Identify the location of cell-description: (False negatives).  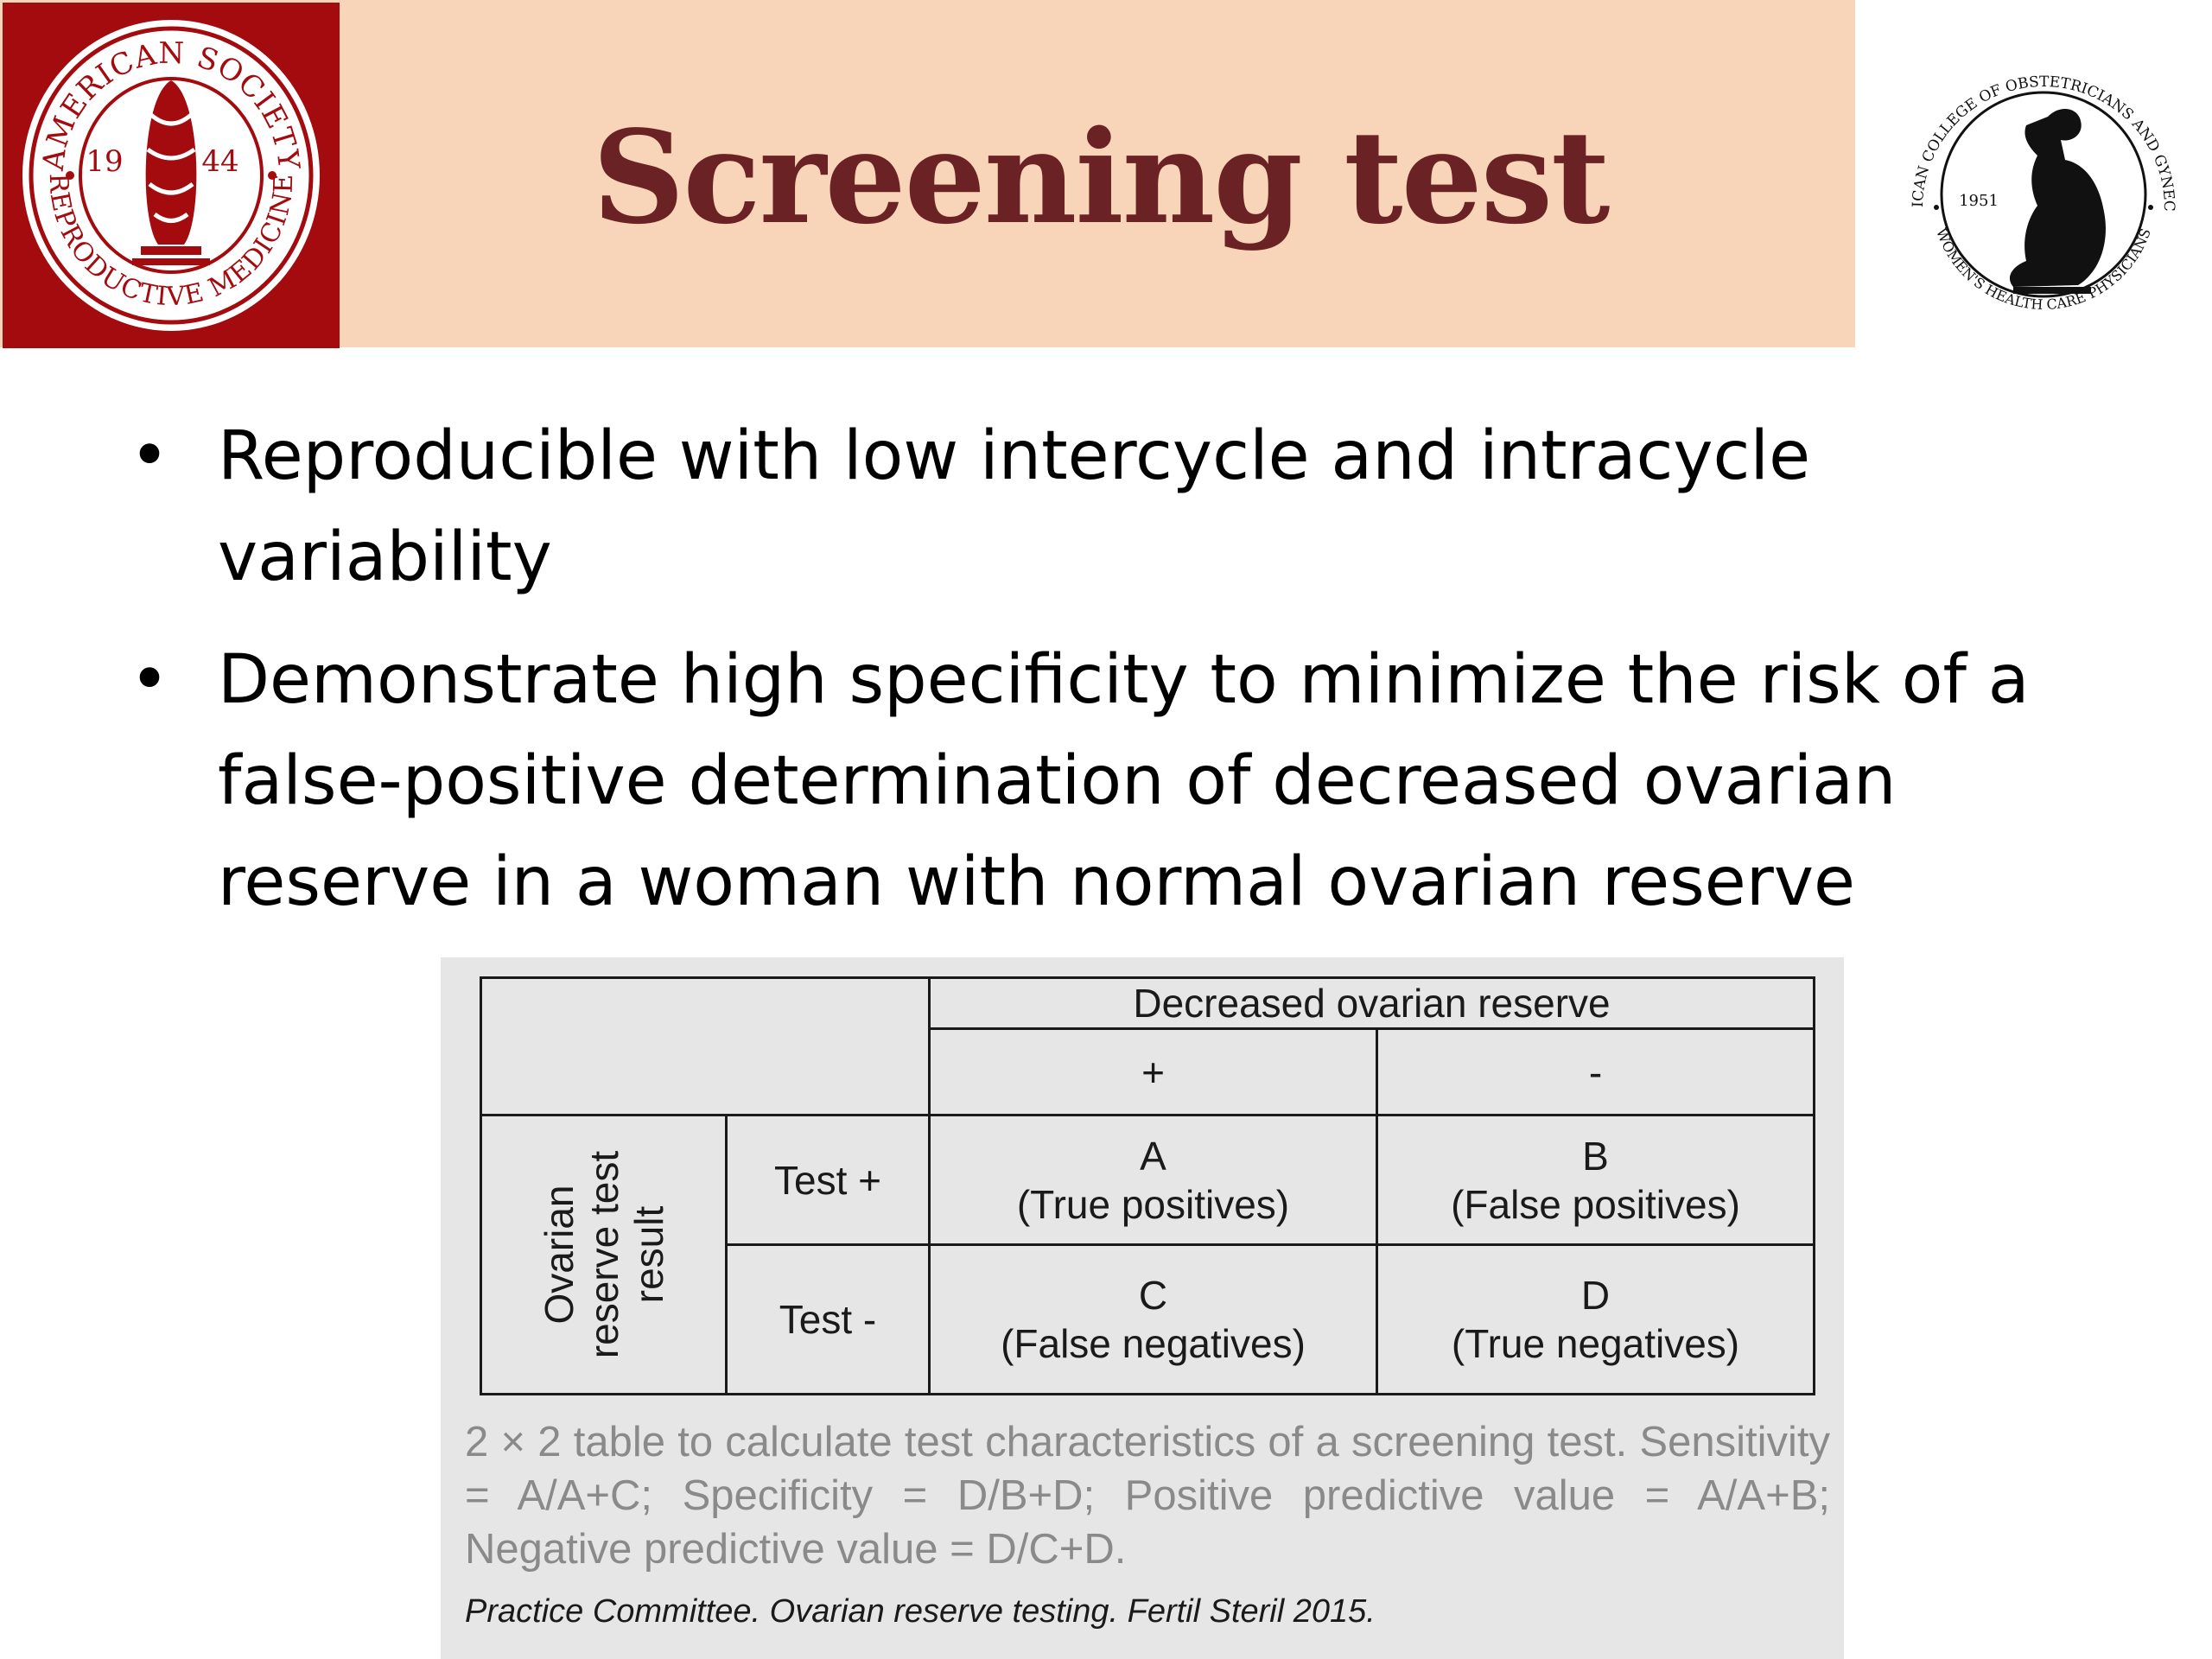
(1153, 1344).